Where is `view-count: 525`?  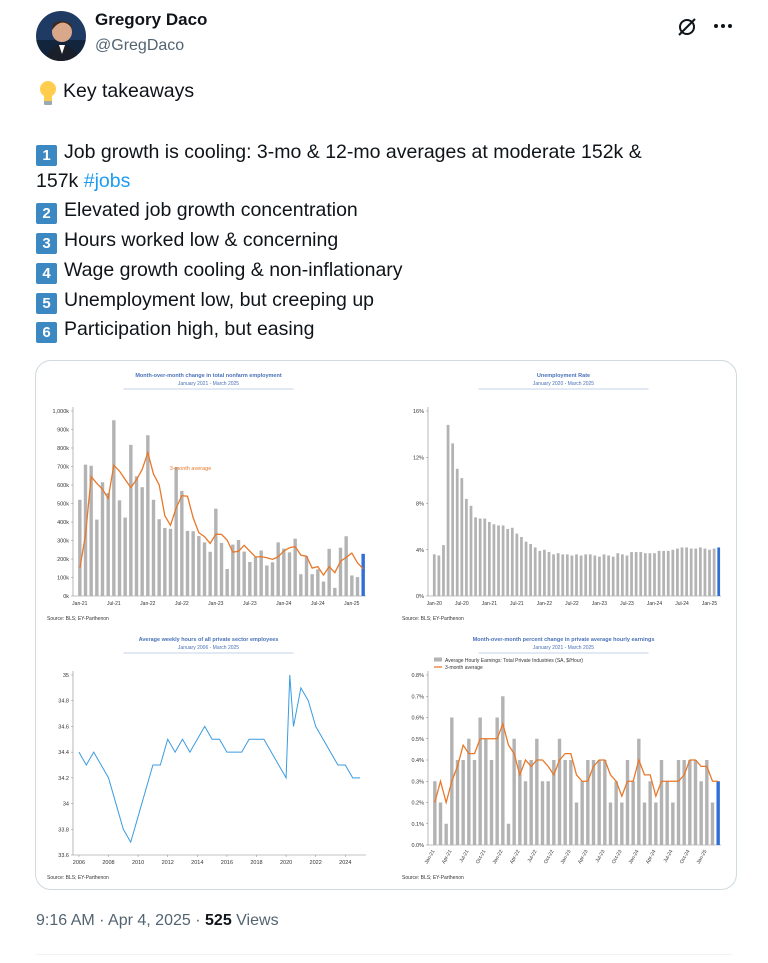
view-count: 525 is located at coordinates (218, 920).